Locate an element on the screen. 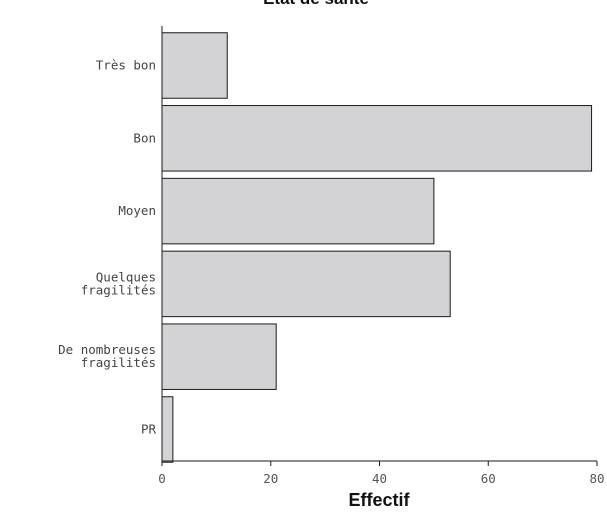 Image resolution: width=607 pixels, height=512 pixels. x-tick-label: 0 is located at coordinates (162, 478).